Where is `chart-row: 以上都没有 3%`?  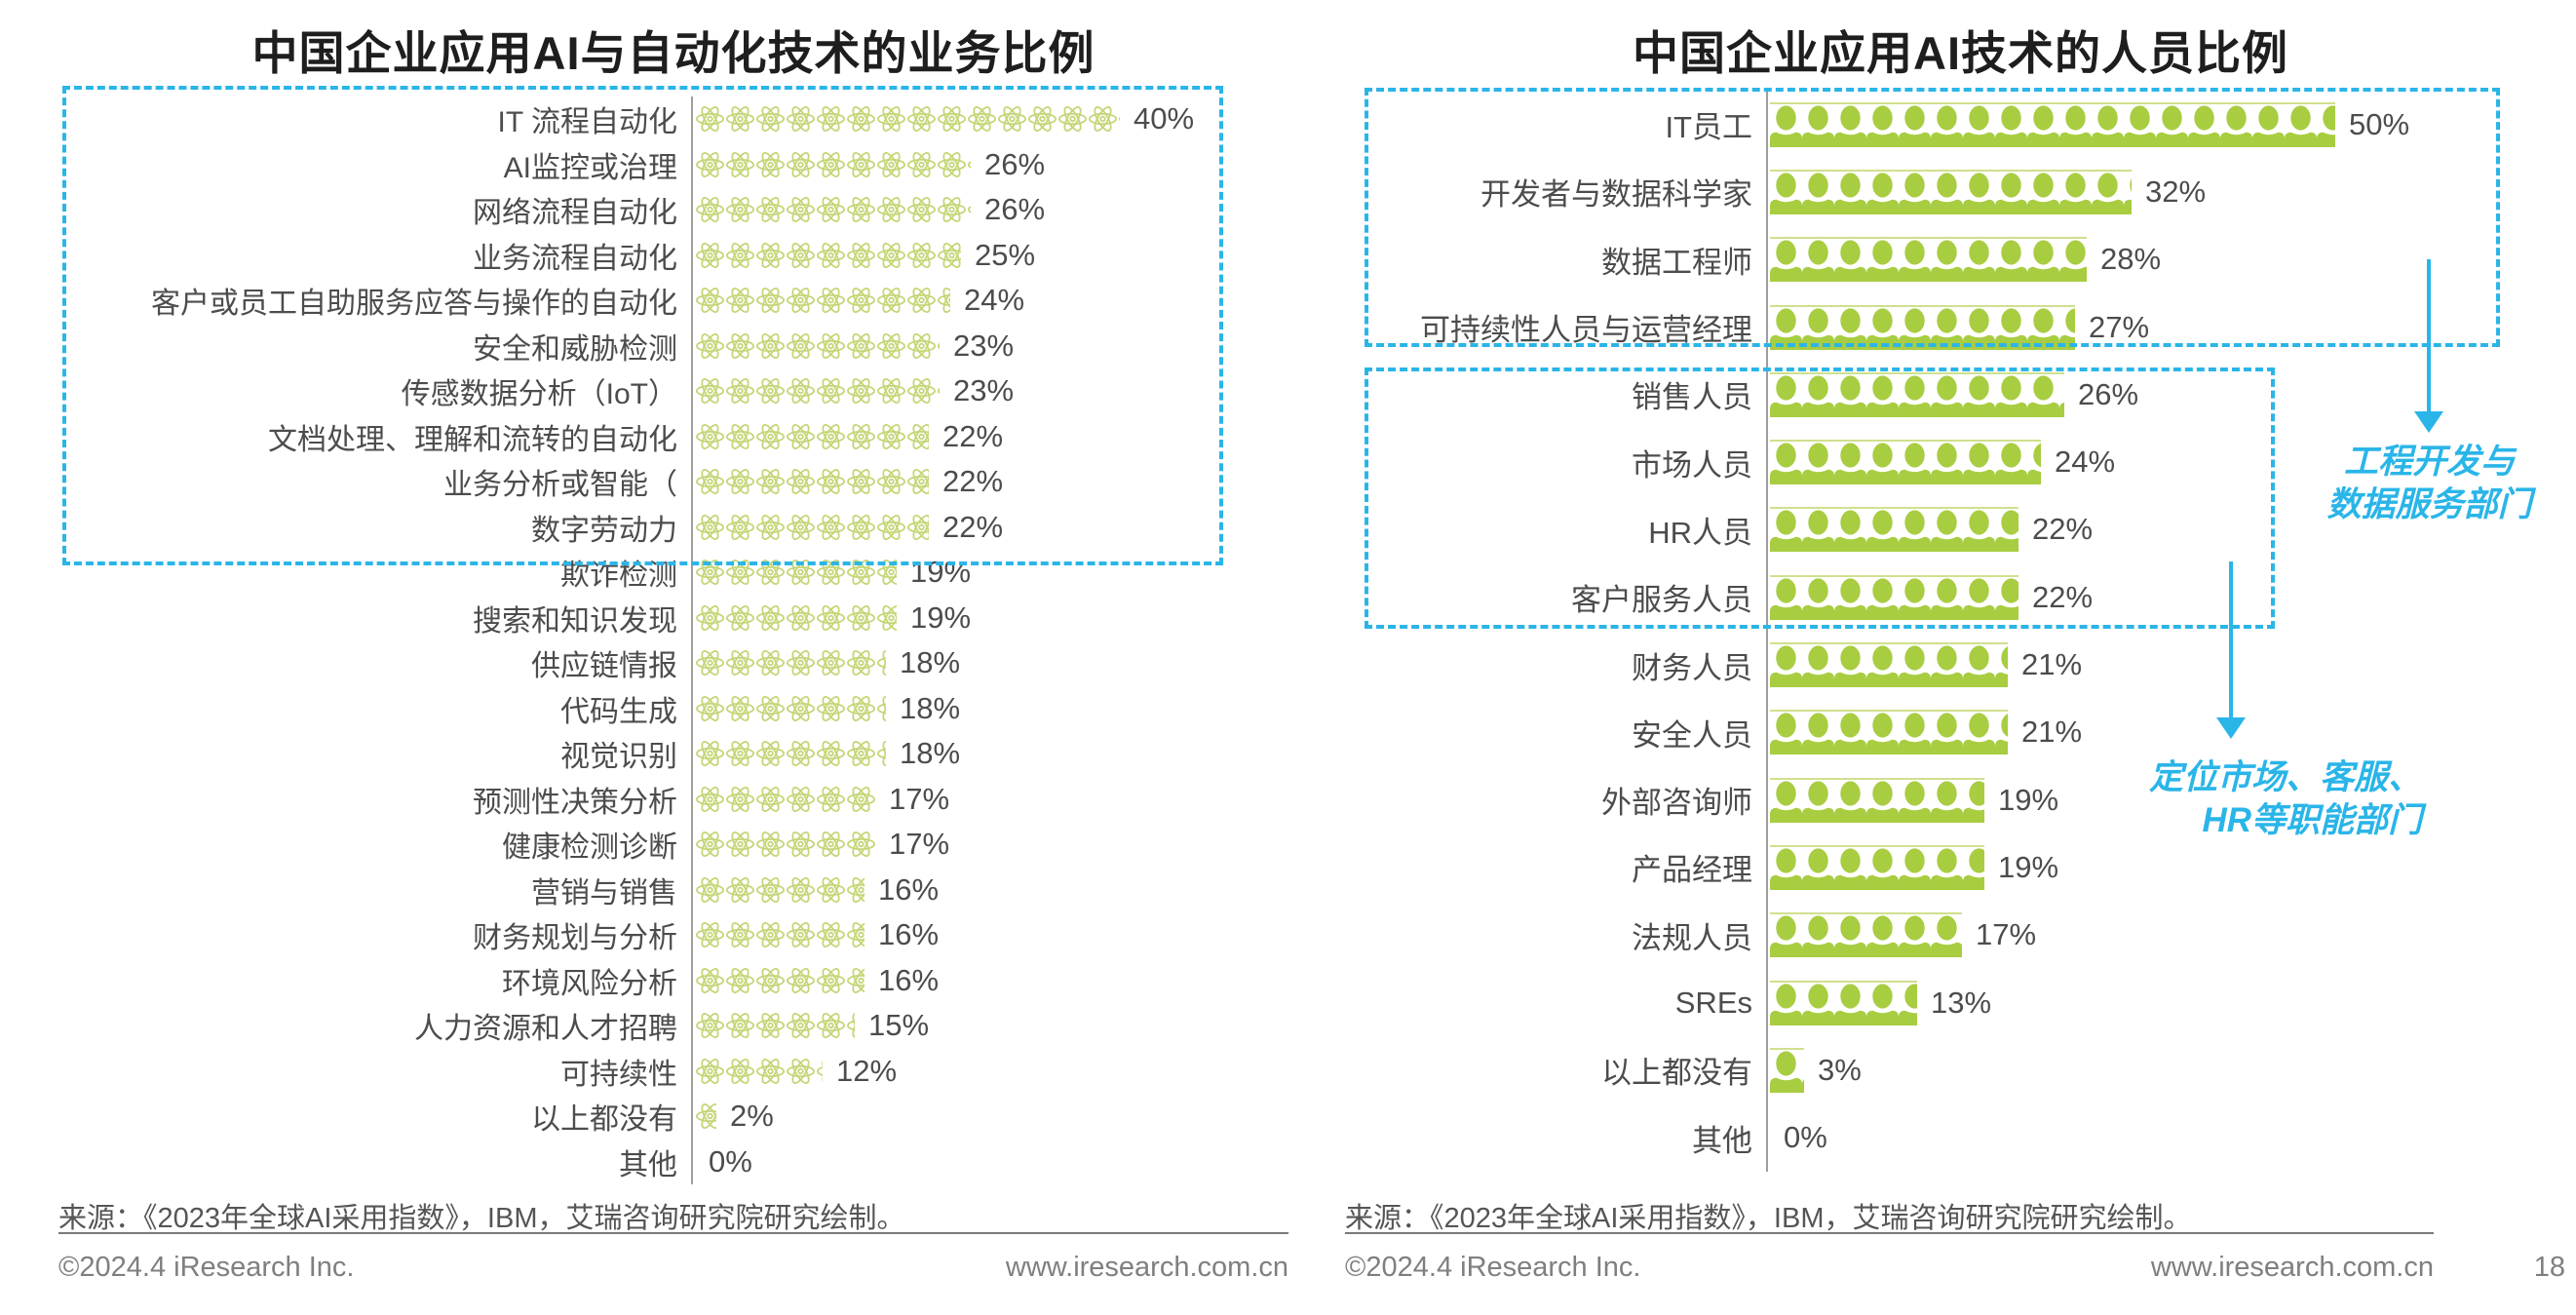
chart-row: 以上都没有 3% is located at coordinates (1960, 1070).